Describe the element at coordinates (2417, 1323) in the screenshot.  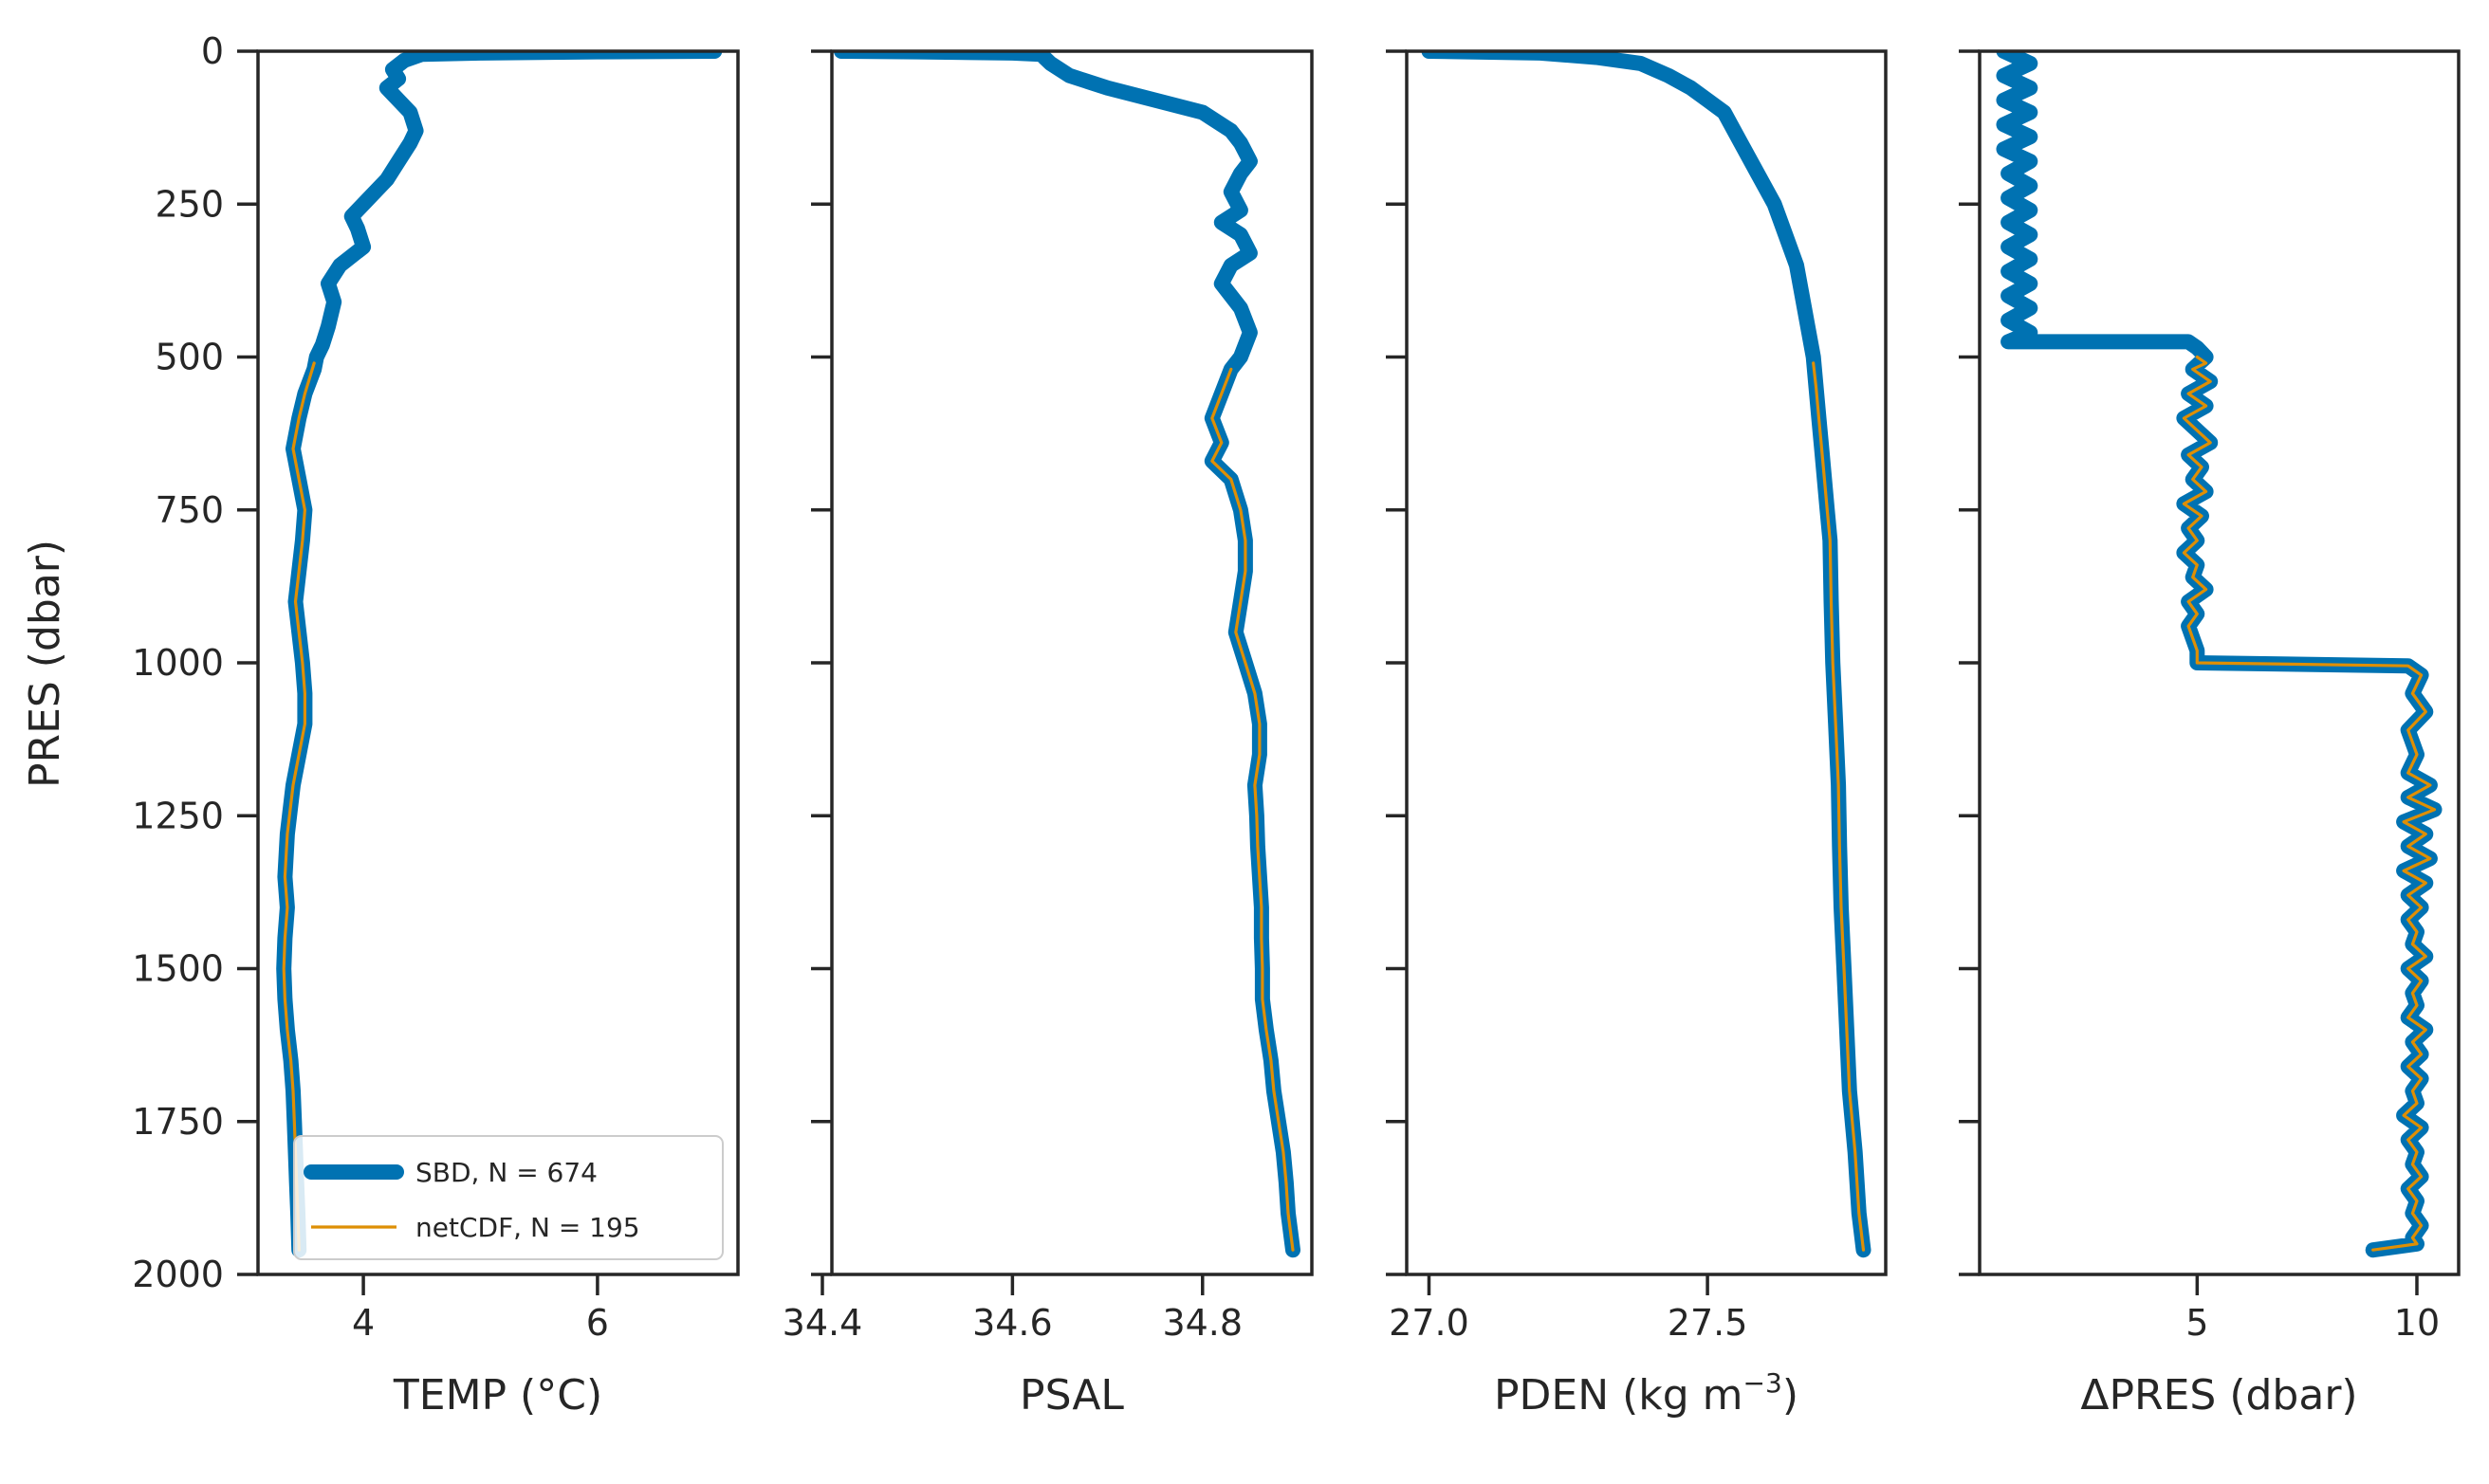
I see `x-tick-label: 10` at that location.